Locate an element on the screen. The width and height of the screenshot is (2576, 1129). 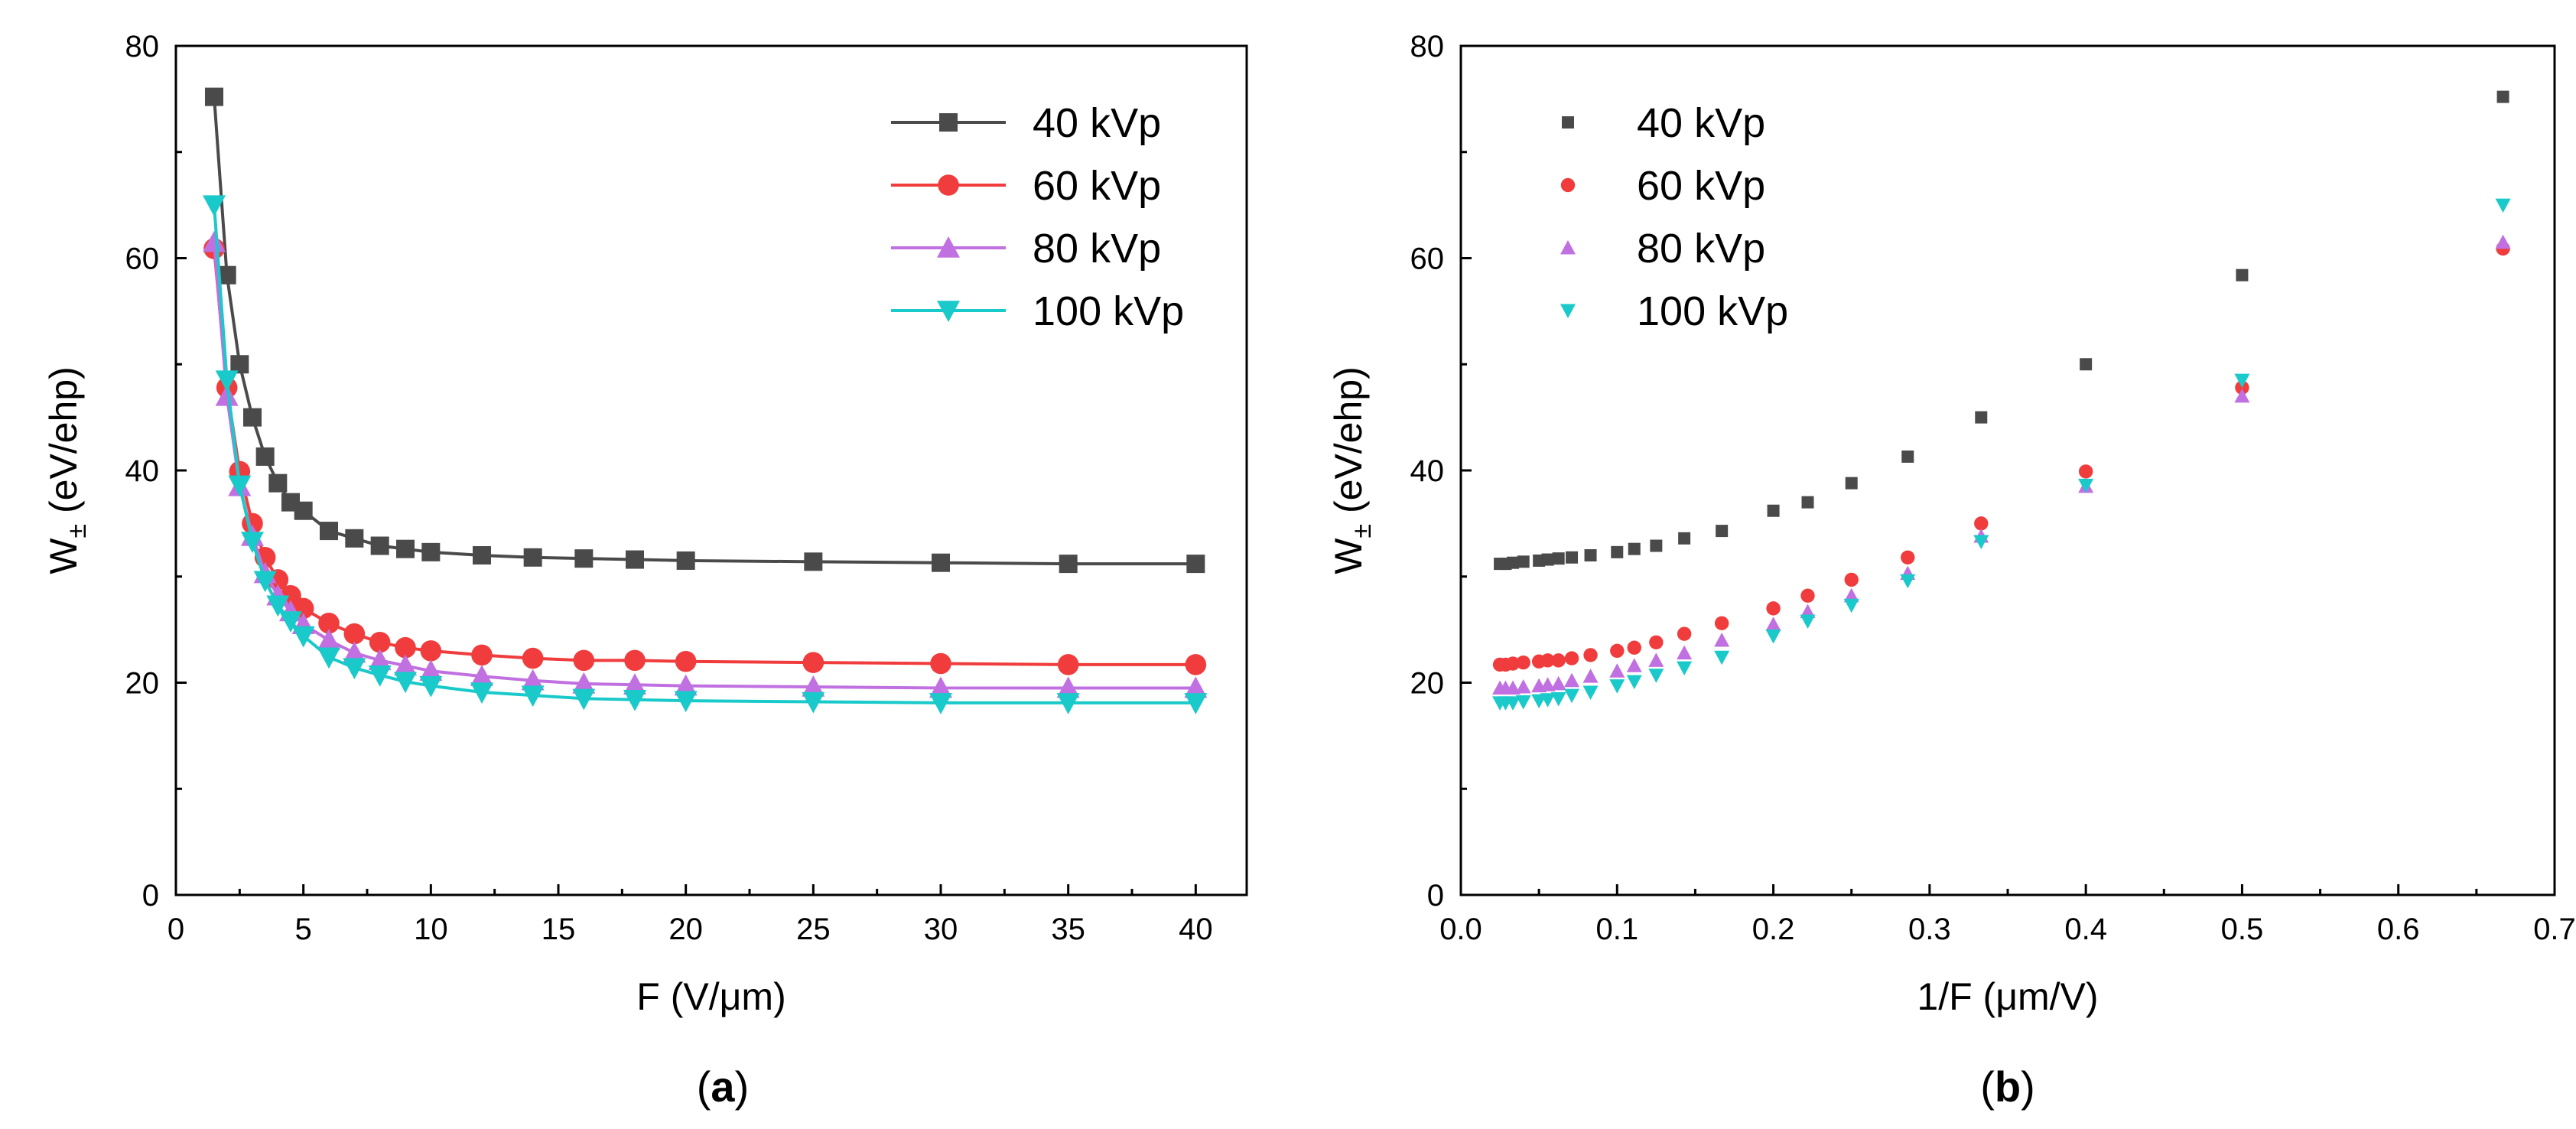
legend-entry-80-kvp: 80 kVp is located at coordinates (1026, 249).